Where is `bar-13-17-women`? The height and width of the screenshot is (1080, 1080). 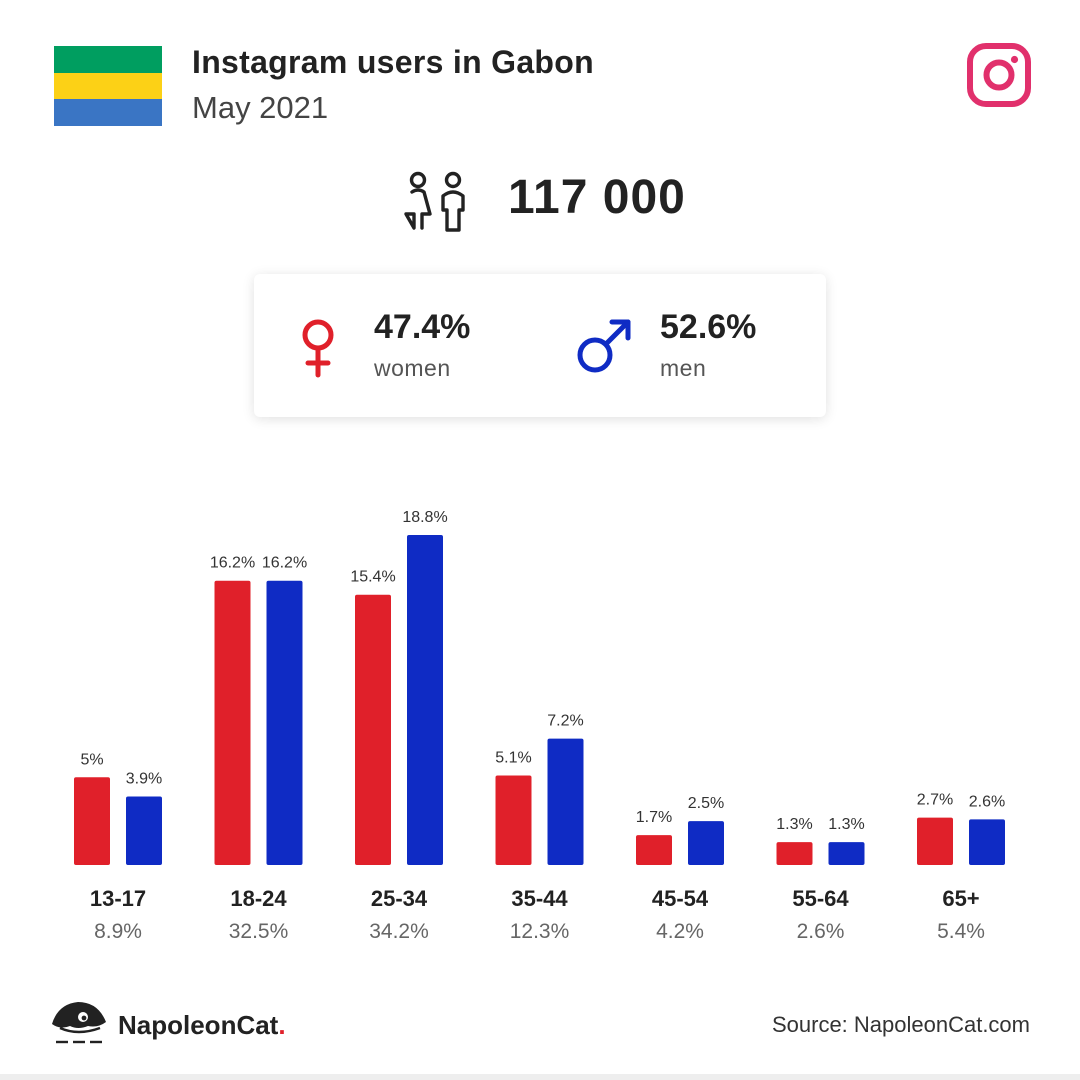
bar-13-17-women is located at coordinates (92, 821).